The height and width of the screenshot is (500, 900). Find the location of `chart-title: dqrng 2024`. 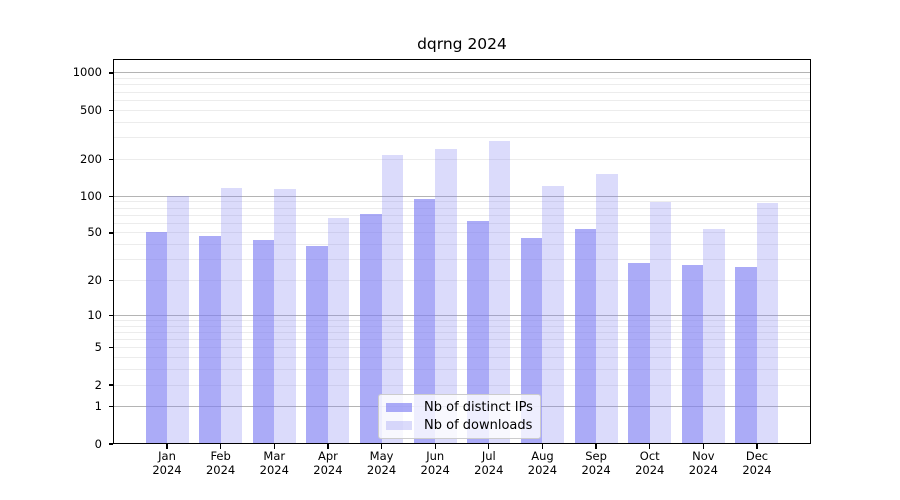

chart-title: dqrng 2024 is located at coordinates (462, 44).